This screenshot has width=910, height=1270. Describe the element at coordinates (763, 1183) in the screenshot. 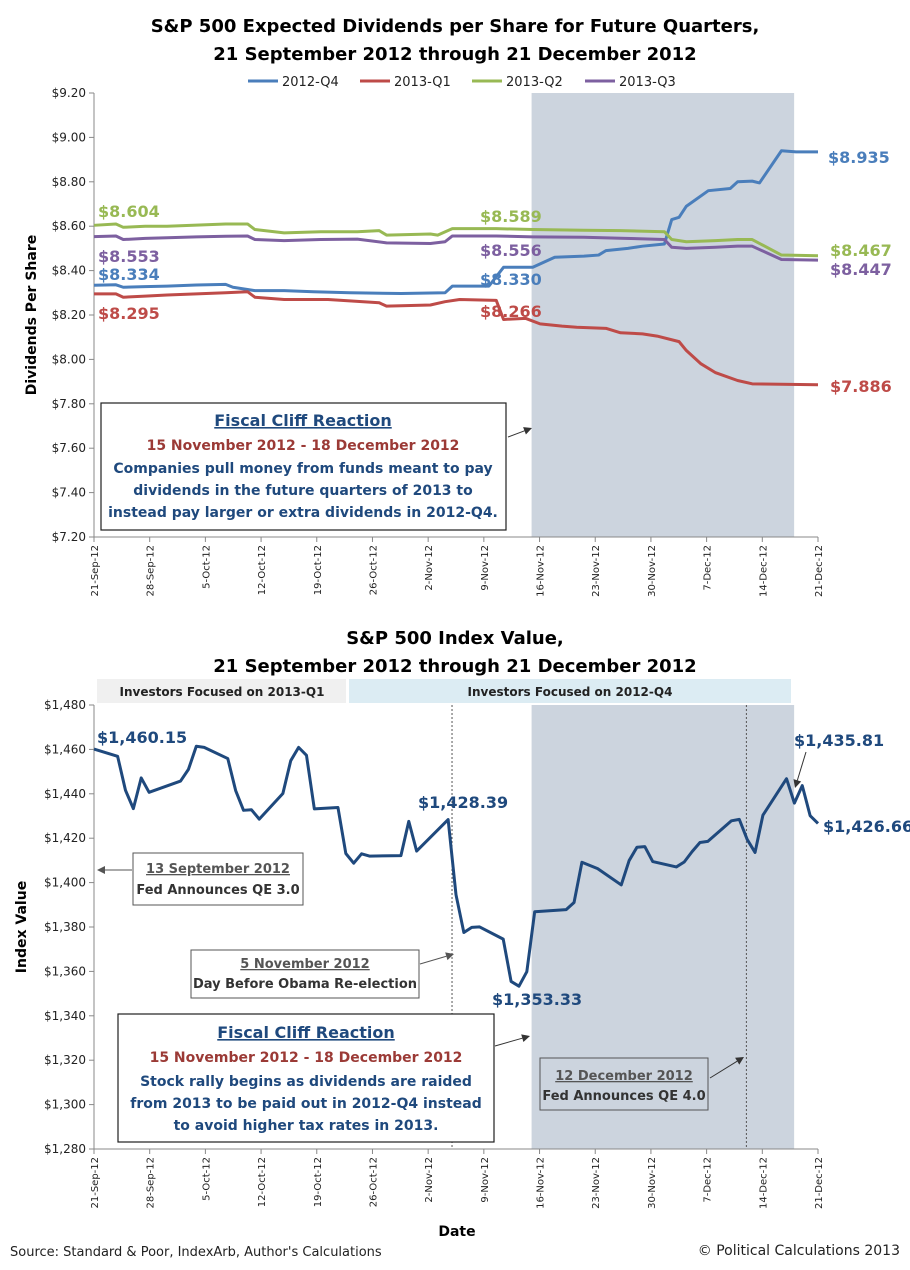

I see `chart2-x-tick-label: 14-Dec-12` at that location.